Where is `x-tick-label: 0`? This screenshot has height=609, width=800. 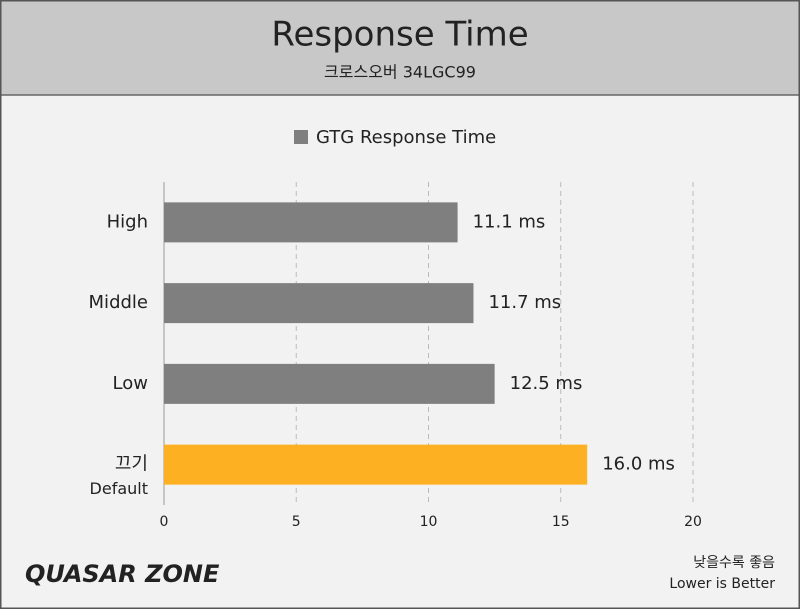 x-tick-label: 0 is located at coordinates (164, 522).